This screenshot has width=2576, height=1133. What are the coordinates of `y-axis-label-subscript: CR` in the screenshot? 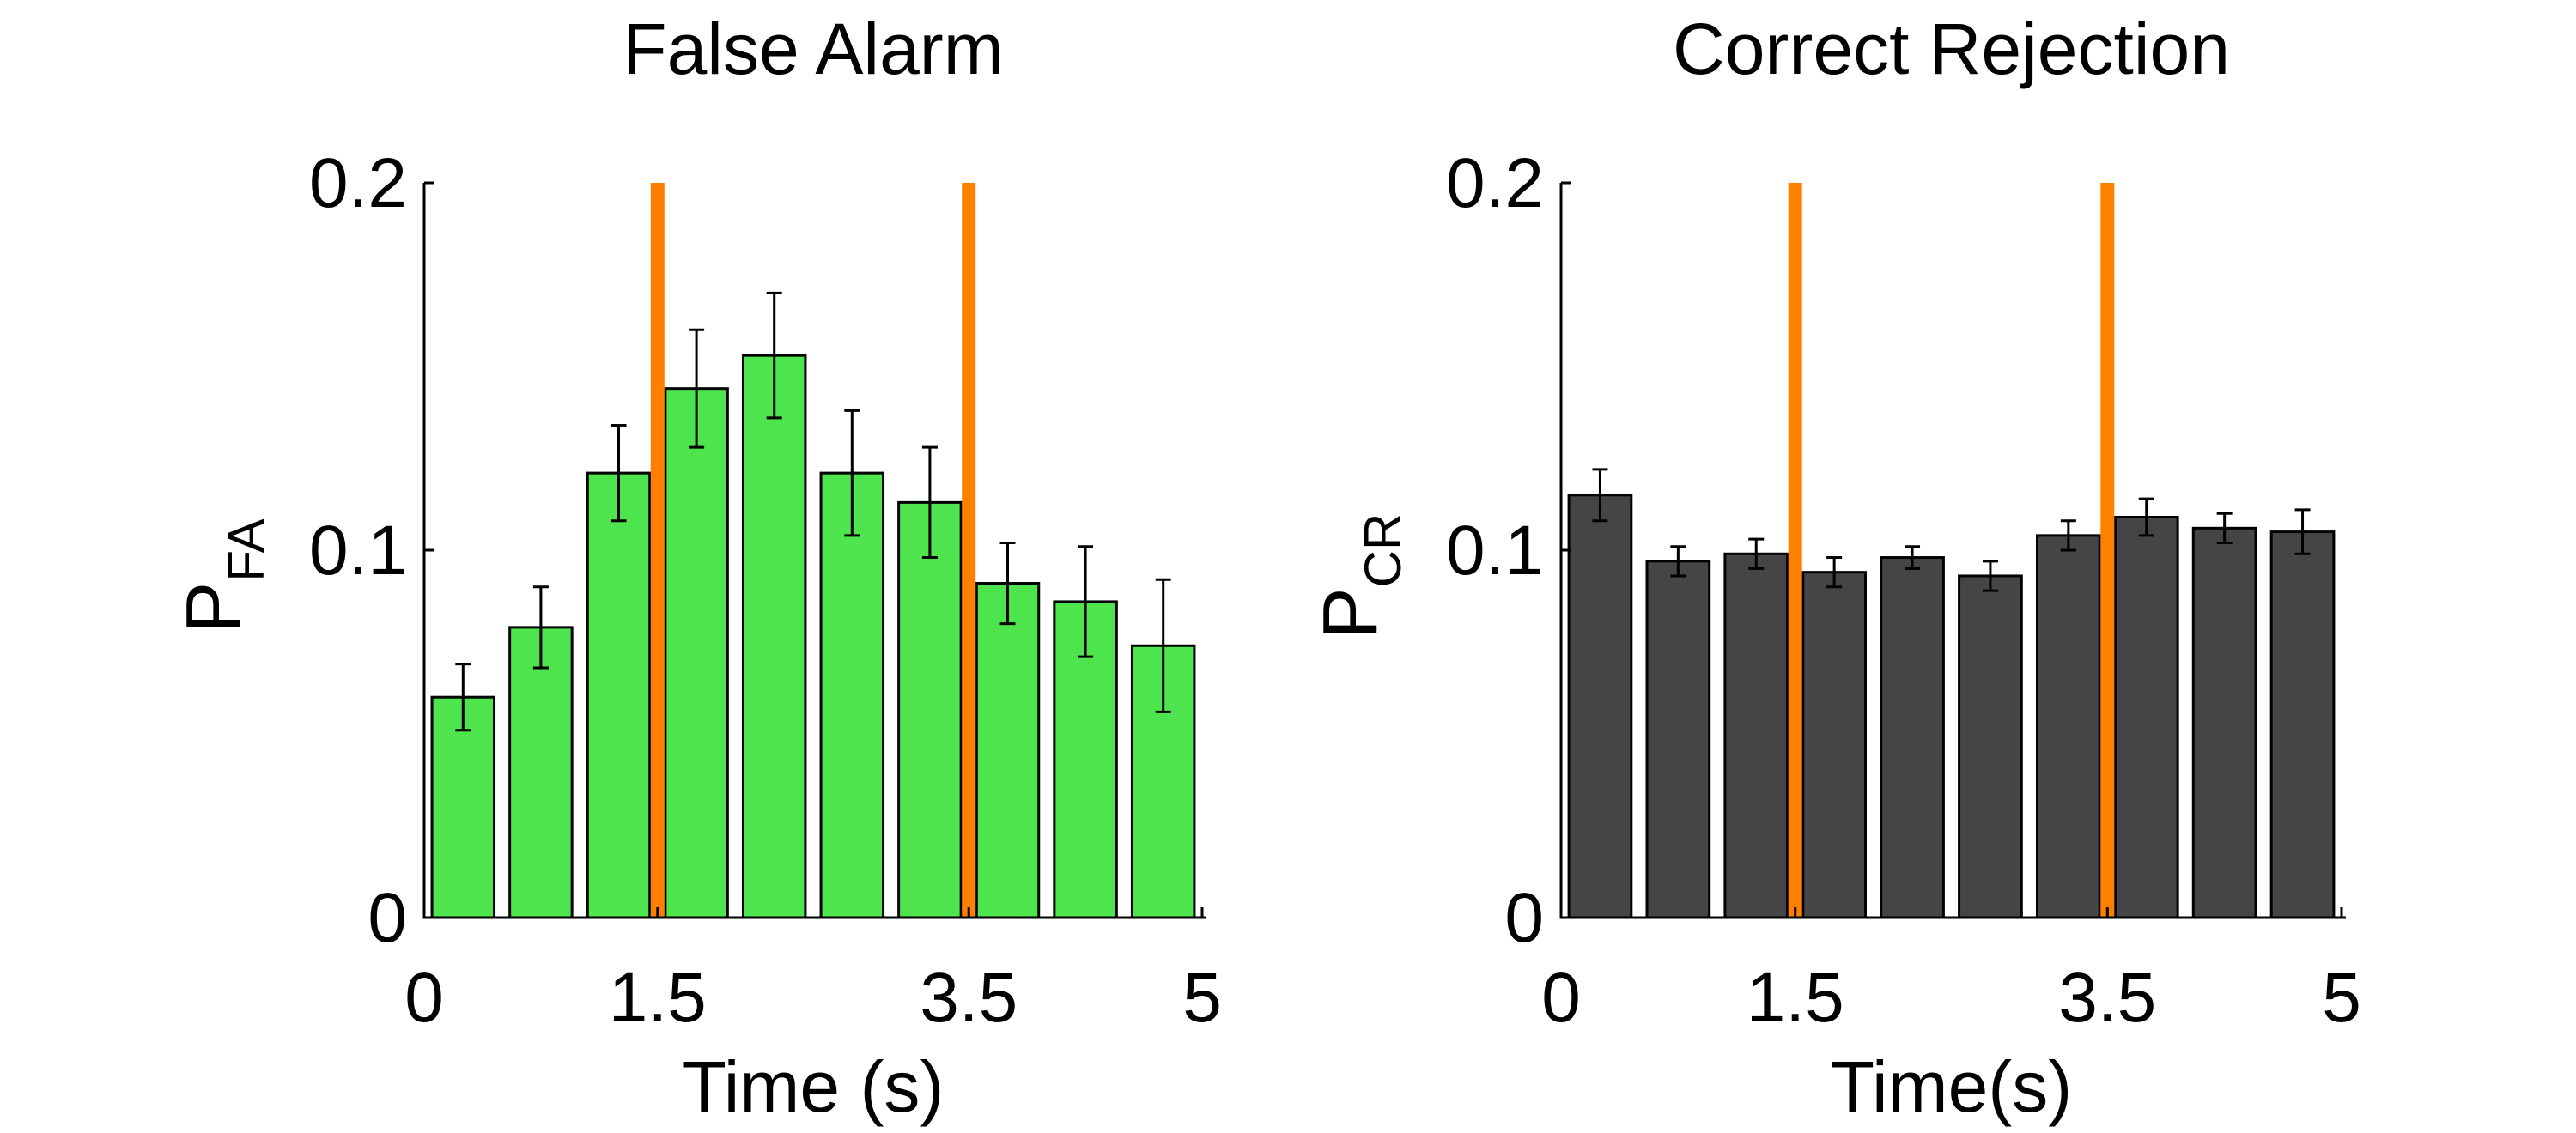 It's located at (1383, 550).